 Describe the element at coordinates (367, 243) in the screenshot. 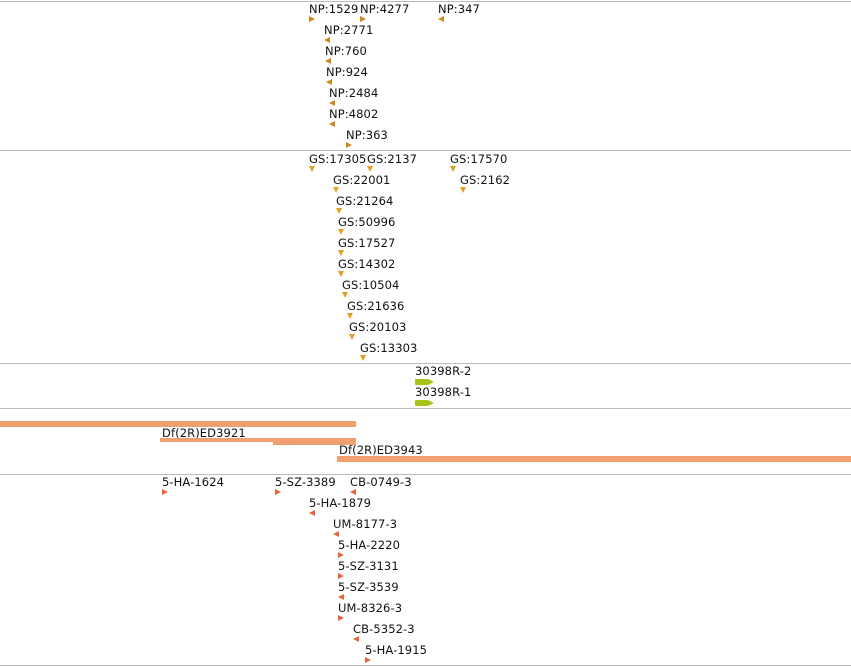

I see `gs-feature-label: GS:17527` at that location.